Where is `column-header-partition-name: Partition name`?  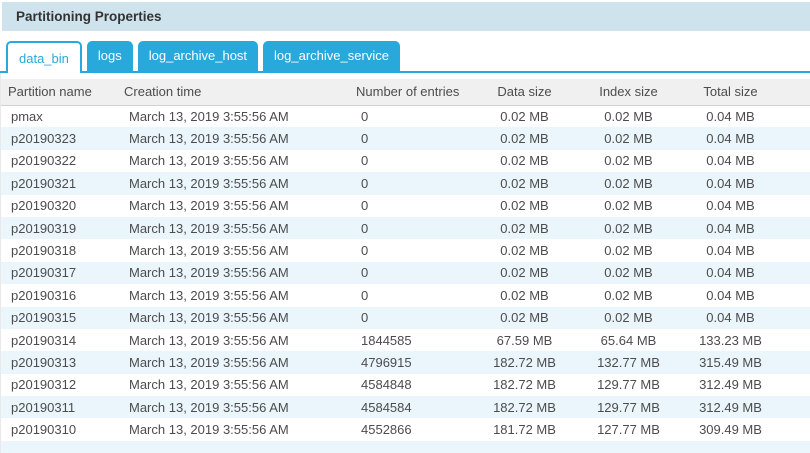 column-header-partition-name: Partition name is located at coordinates (61, 92).